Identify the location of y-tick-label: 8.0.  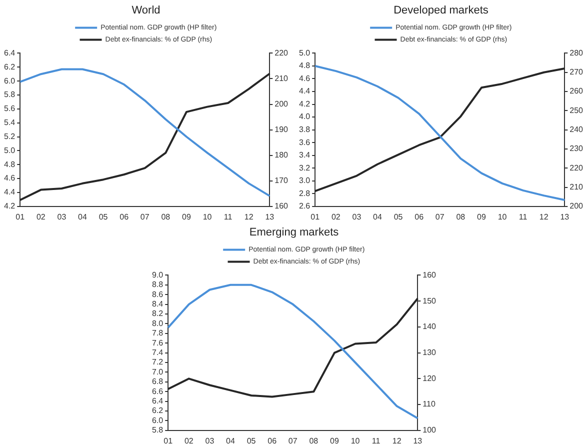
(158, 323).